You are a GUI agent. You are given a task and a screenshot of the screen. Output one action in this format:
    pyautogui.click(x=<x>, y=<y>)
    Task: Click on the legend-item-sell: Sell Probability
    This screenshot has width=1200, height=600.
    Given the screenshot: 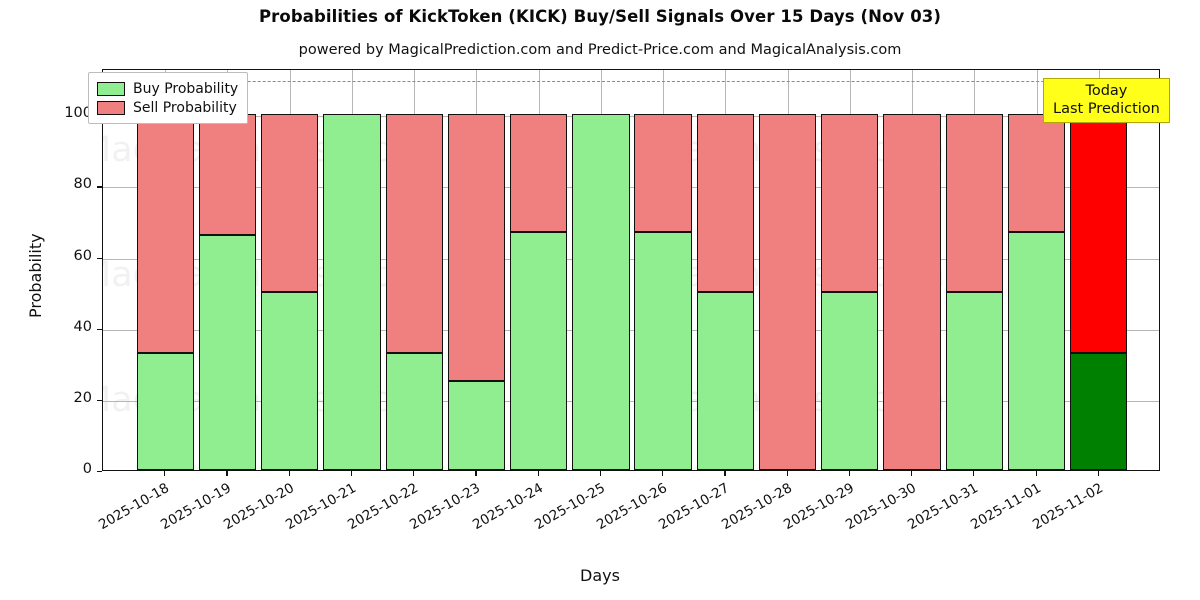 What is the action you would take?
    pyautogui.click(x=167, y=107)
    